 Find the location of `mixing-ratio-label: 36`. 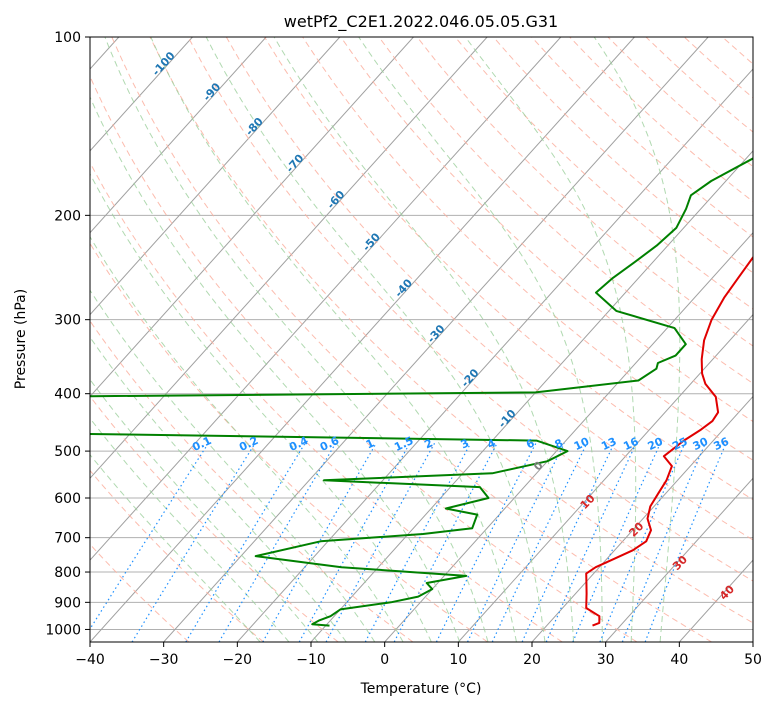

mixing-ratio-label: 36 is located at coordinates (722, 444).